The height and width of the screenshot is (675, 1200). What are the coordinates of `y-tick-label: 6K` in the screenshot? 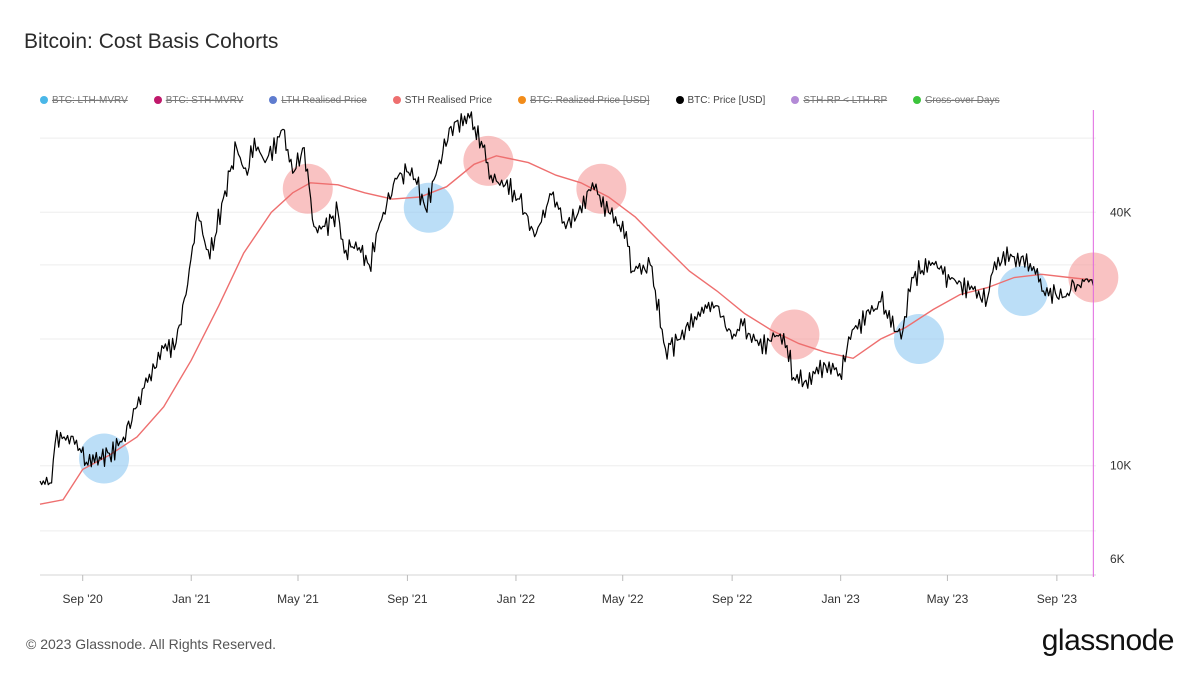 It's located at (1117, 559).